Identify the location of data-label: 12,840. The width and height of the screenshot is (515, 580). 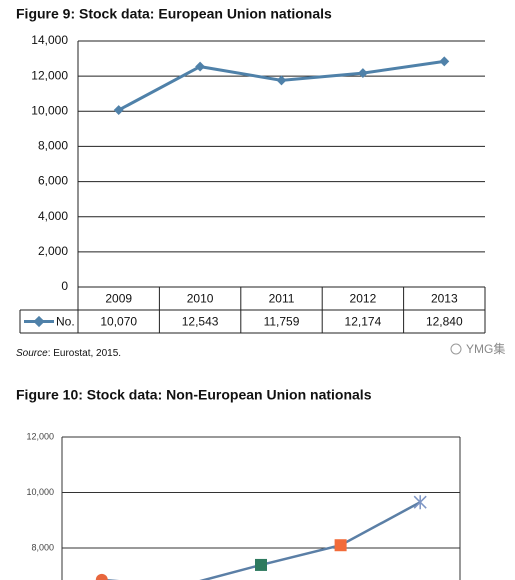
(444, 322).